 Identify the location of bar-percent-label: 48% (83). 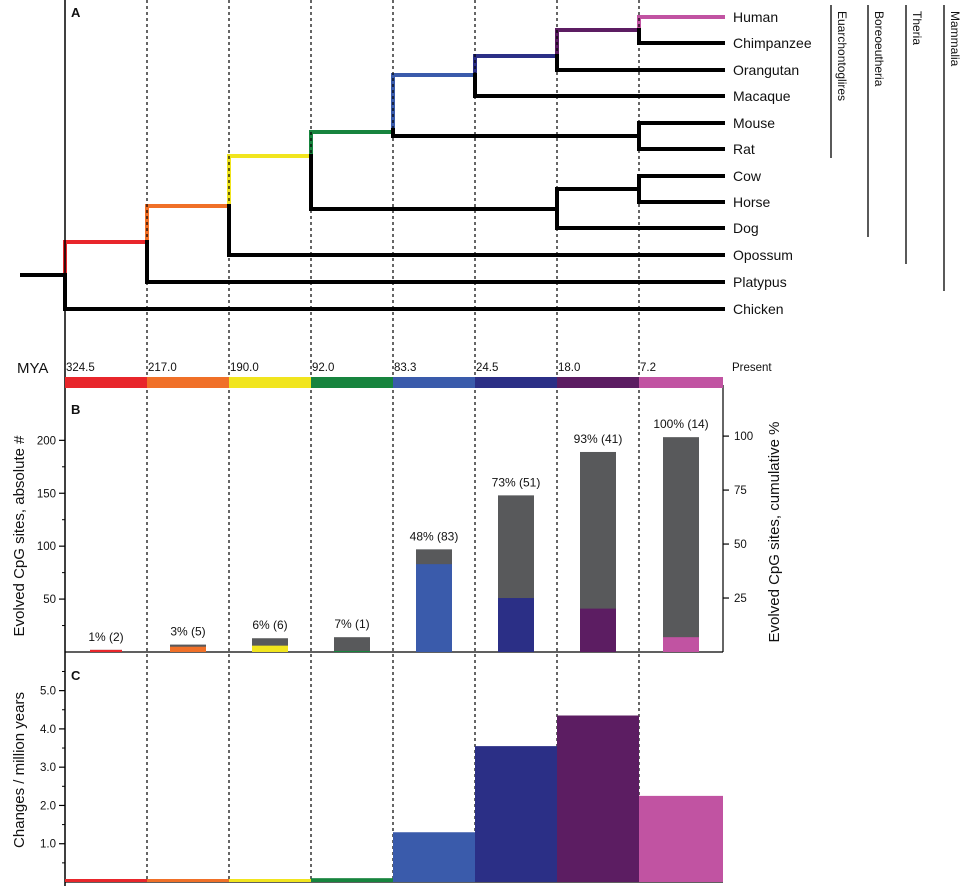
(434, 536).